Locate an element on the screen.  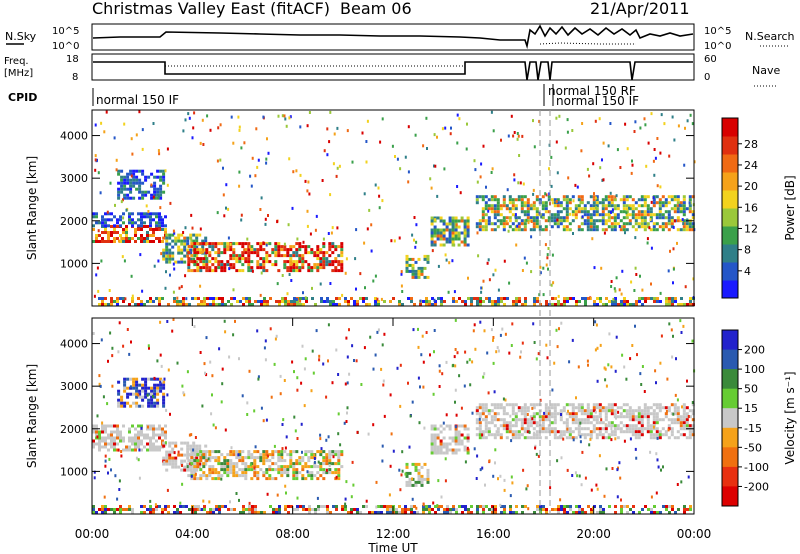
power-panel-ytick-label-2: 2000 is located at coordinates (74, 221).